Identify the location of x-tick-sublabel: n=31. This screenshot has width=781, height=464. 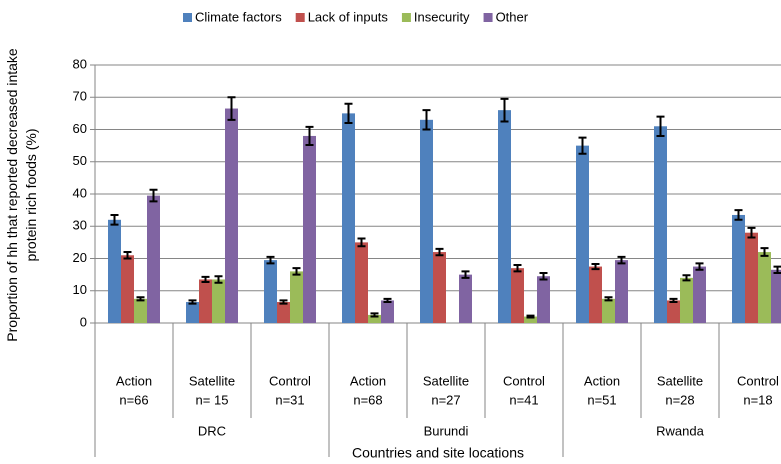
(289, 399).